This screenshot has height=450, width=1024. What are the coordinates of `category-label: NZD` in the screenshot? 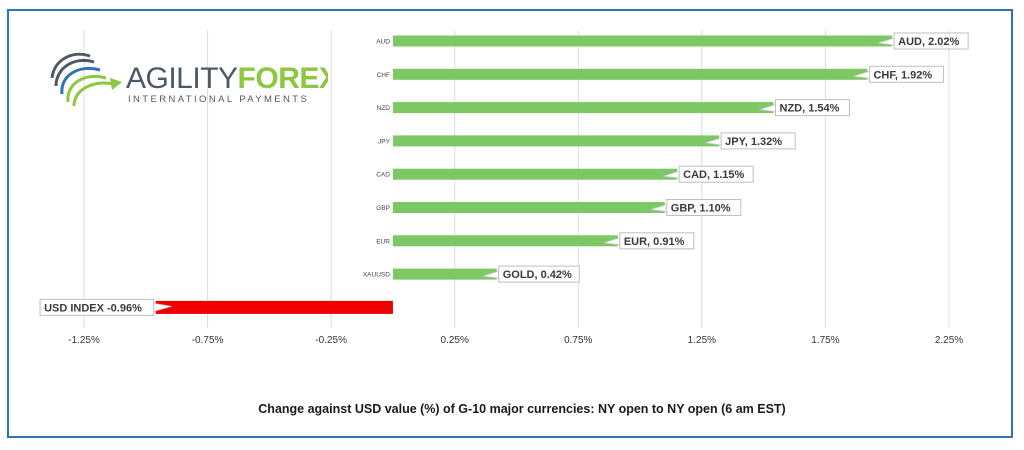 It's located at (384, 108).